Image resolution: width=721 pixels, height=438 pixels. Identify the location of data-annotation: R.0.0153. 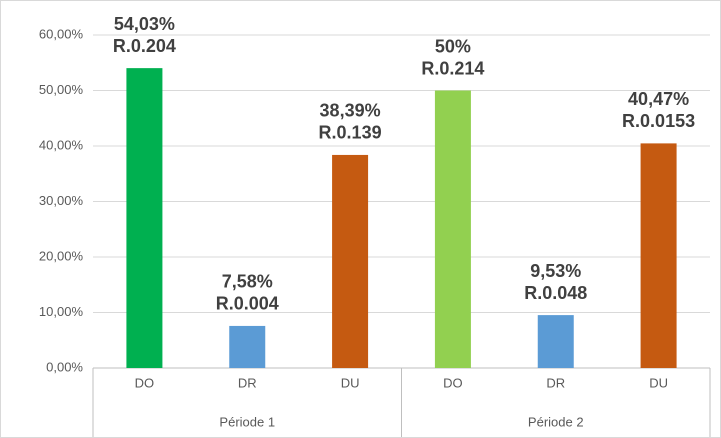
(658, 121).